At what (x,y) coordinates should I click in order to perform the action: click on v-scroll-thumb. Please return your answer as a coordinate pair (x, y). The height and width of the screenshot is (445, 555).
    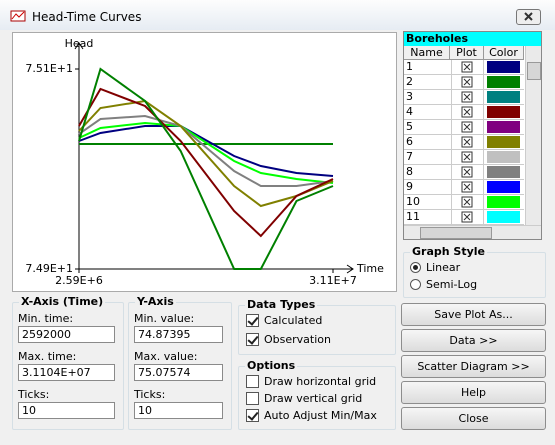
    Looking at the image, I should click on (534, 71).